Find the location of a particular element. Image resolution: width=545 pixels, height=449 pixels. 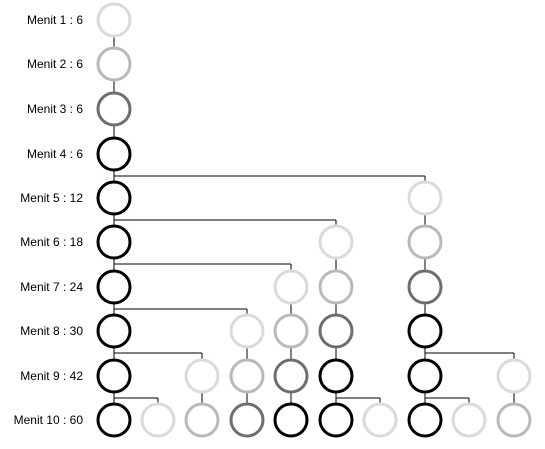

row-label: Menit 2 : 6 is located at coordinates (55, 64).